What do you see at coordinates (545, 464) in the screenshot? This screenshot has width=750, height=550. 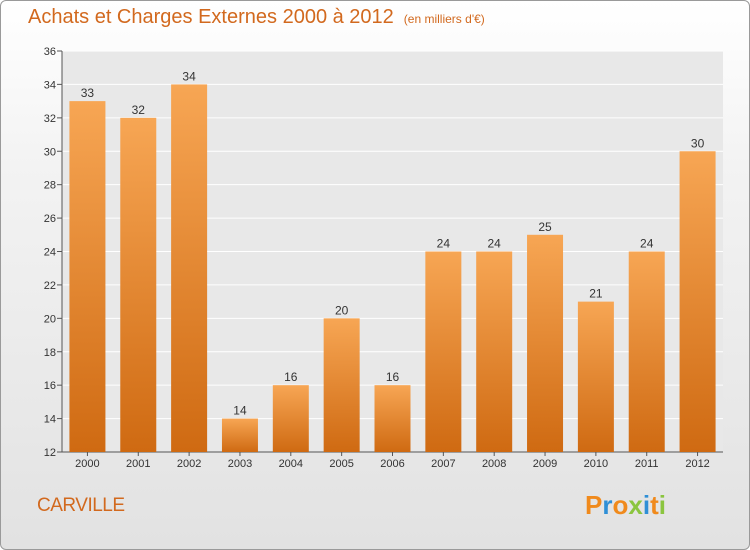 I see `x-tick-label: 2009` at bounding box center [545, 464].